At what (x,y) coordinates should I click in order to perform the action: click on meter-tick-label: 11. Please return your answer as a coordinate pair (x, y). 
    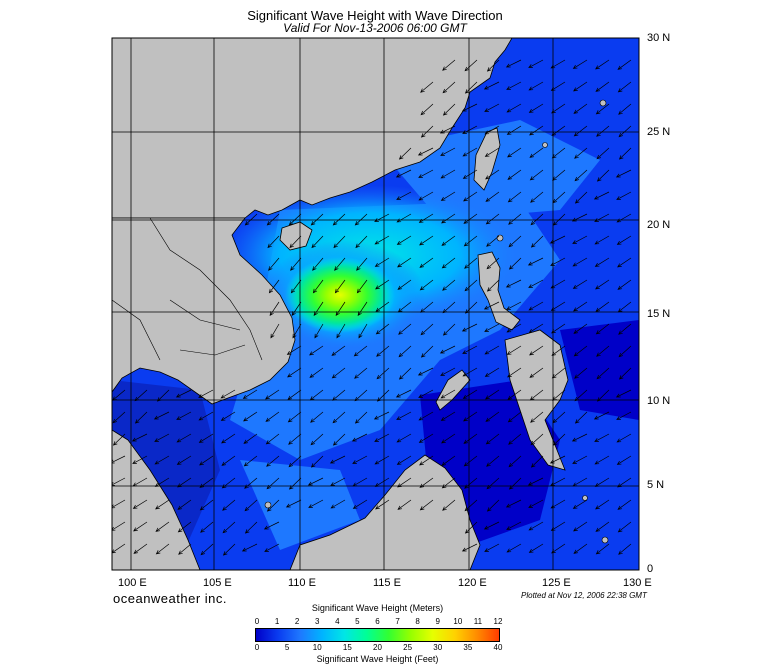
    Looking at the image, I should click on (478, 621).